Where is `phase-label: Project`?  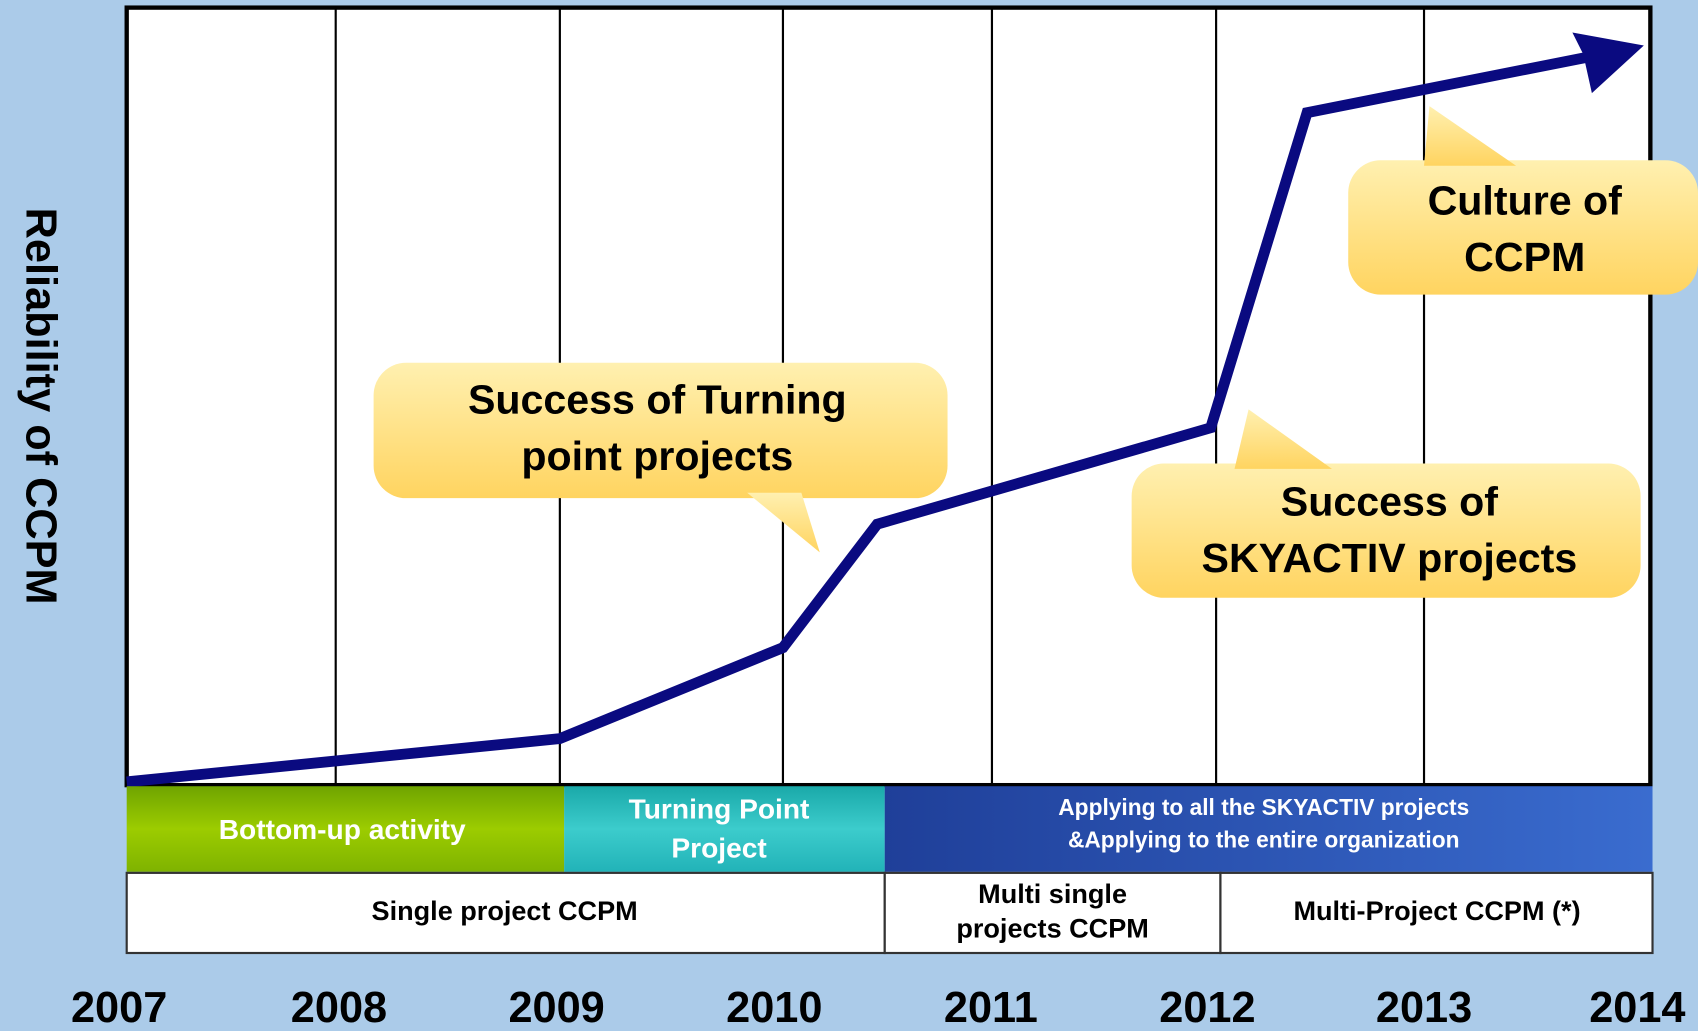
phase-label: Project is located at coordinates (719, 848).